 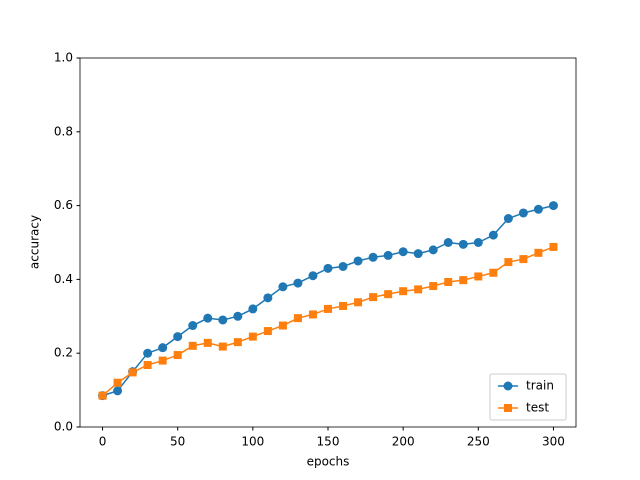 I want to click on y-tick-label: 1.0, so click(x=63, y=58).